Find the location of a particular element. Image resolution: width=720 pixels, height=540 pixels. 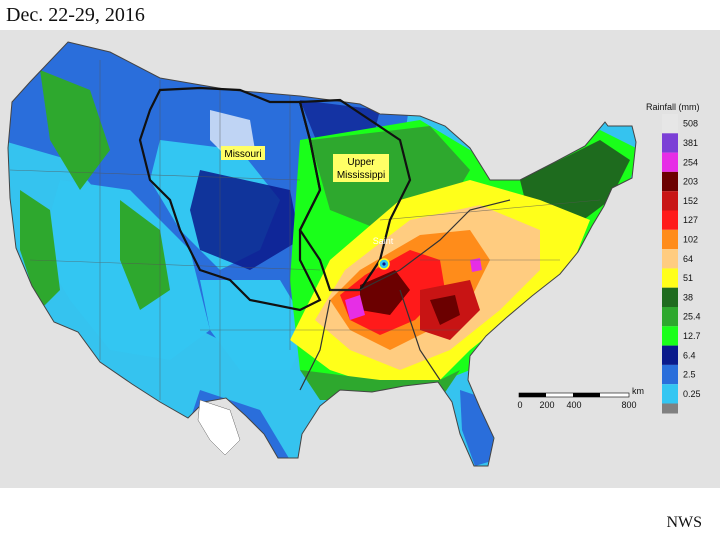

legend-label-381: 381 is located at coordinates (690, 143).